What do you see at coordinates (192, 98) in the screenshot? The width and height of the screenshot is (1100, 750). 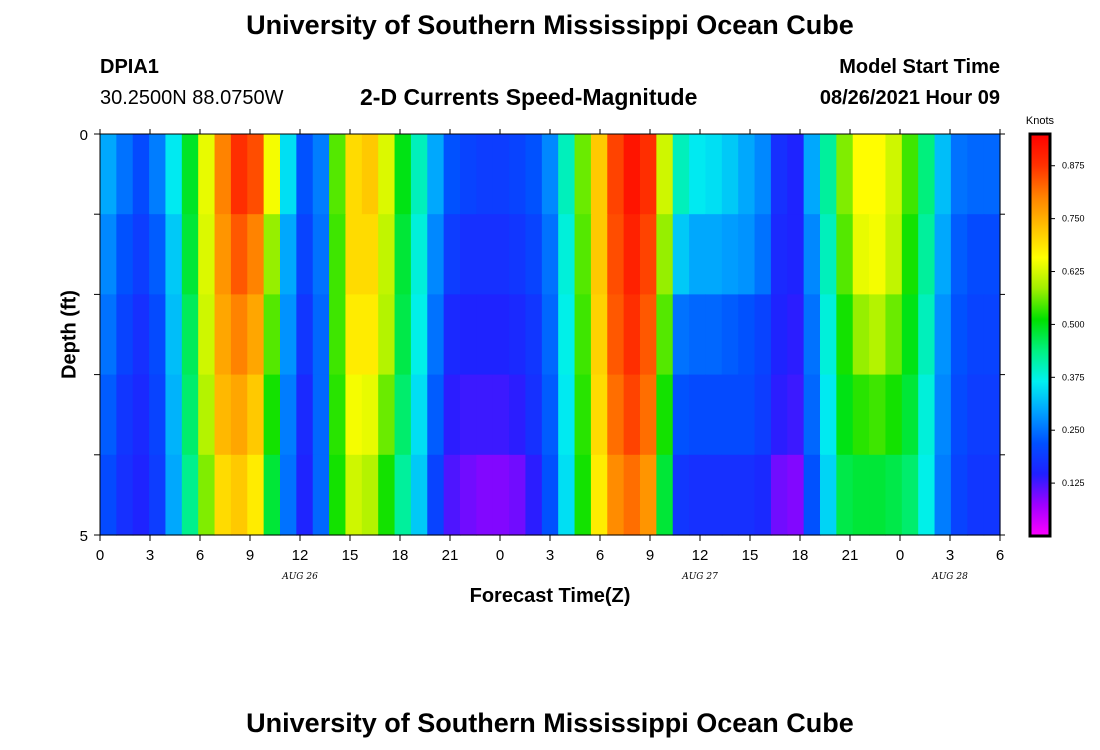 I see `station-coords: 30.2500N 88.0750W` at bounding box center [192, 98].